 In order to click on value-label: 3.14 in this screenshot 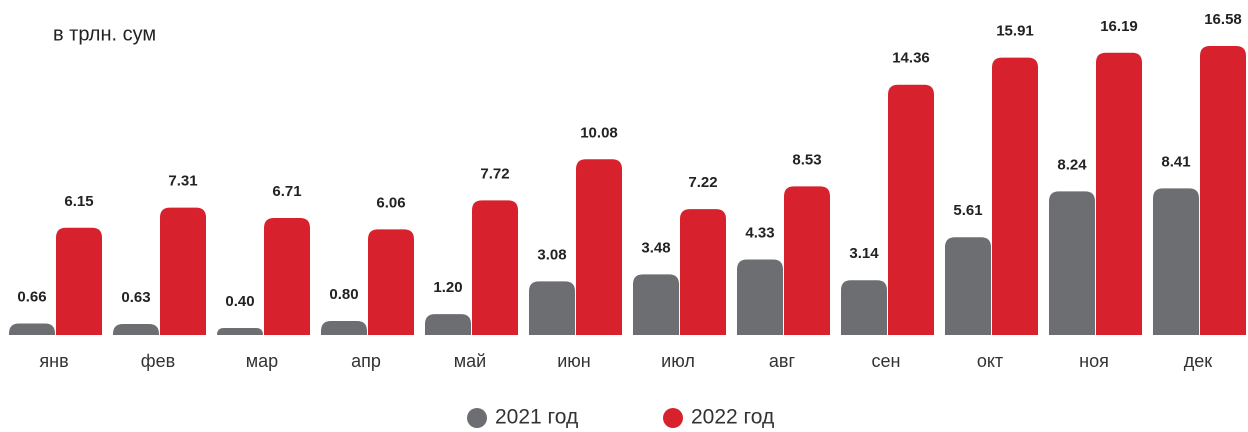, I will do `click(864, 253)`.